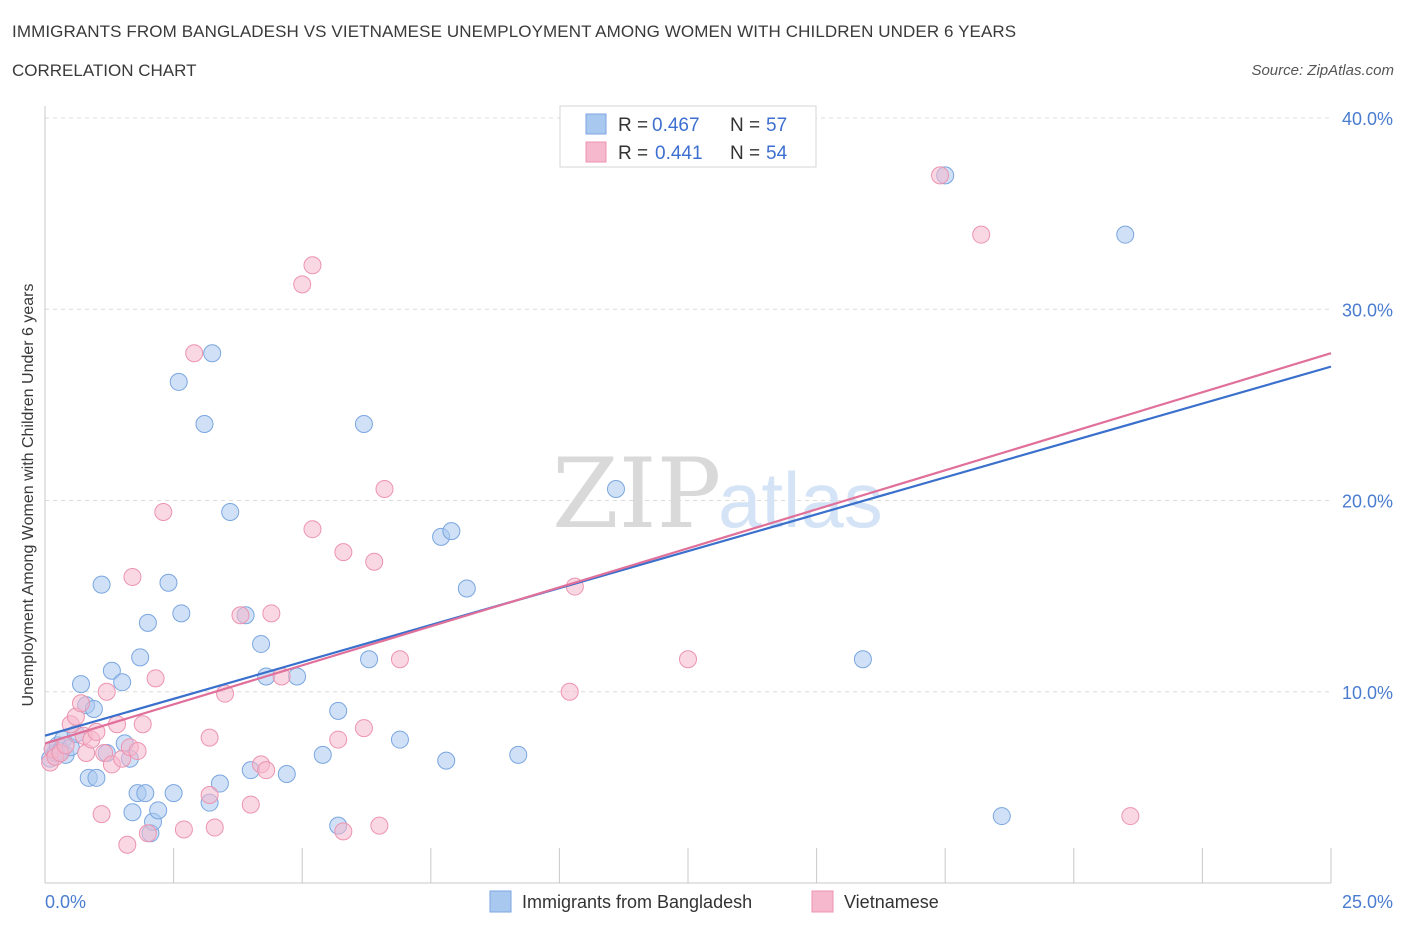 This screenshot has width=1406, height=930. Describe the element at coordinates (745, 153) in the screenshot. I see `legend-n-label-pink: N =` at that location.